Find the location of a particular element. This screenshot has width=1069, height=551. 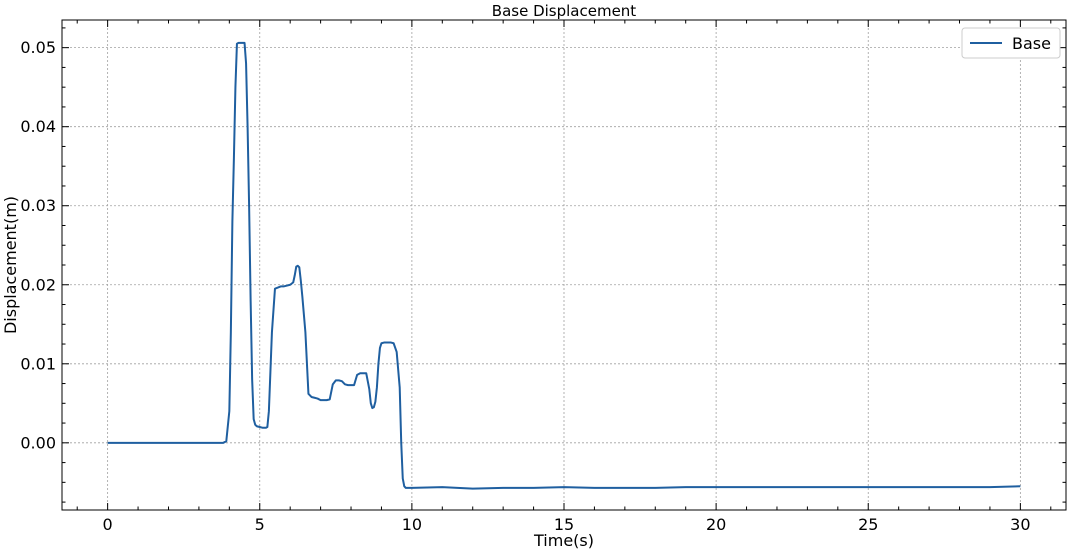

x-tick-label: 10 is located at coordinates (412, 524).